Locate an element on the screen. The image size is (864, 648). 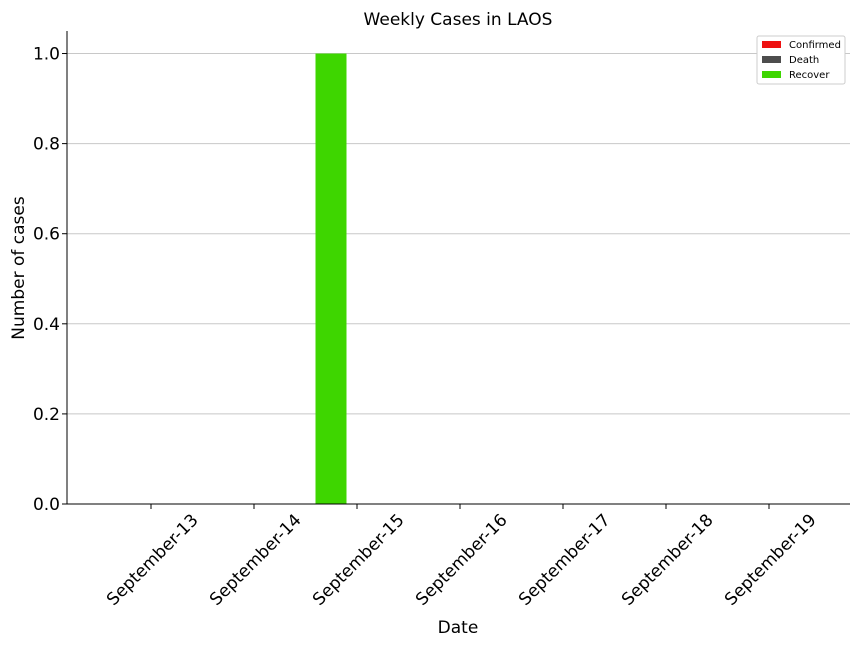
legend-label-recover: Recover is located at coordinates (809, 75).